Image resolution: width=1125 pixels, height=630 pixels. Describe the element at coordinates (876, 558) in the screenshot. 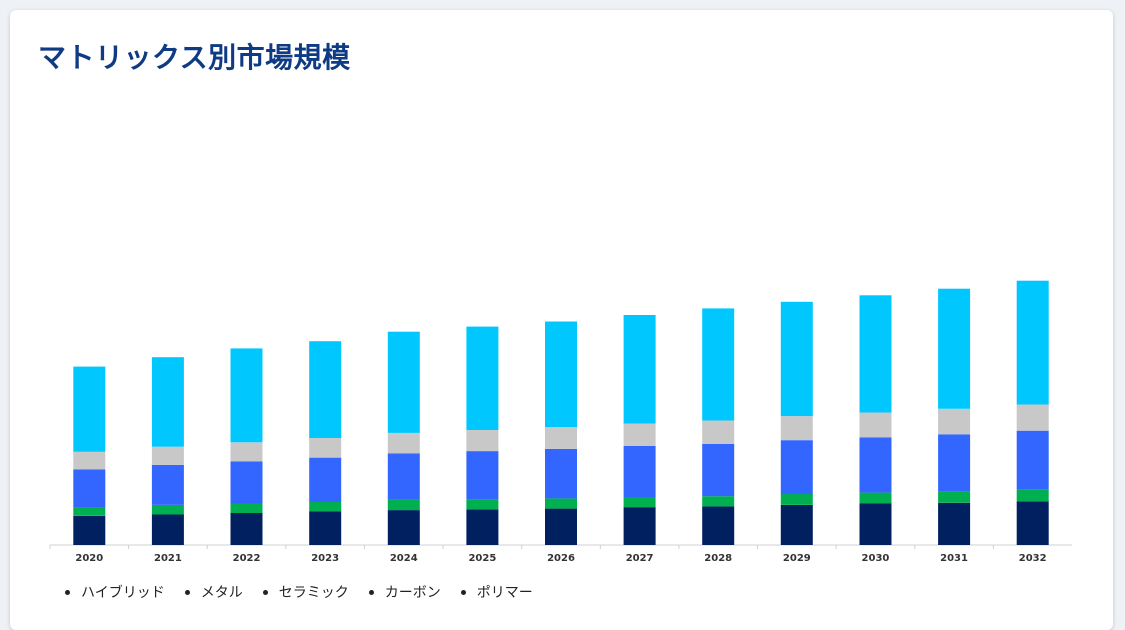

I see `x-tick-label: 2030` at that location.